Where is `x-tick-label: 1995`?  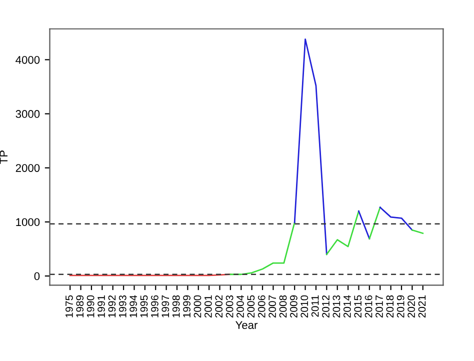
x-tick-label: 1995 is located at coordinates (144, 306).